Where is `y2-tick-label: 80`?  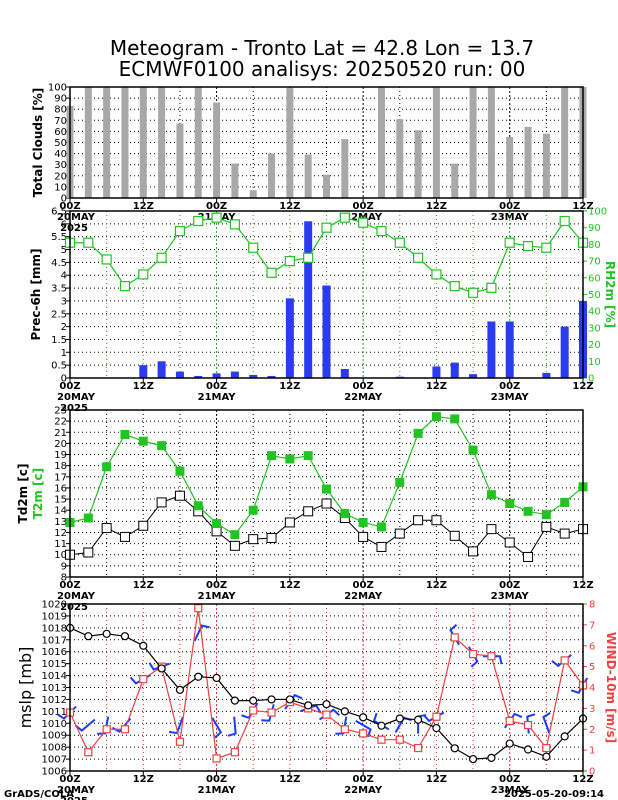 y2-tick-label: 80 is located at coordinates (594, 245).